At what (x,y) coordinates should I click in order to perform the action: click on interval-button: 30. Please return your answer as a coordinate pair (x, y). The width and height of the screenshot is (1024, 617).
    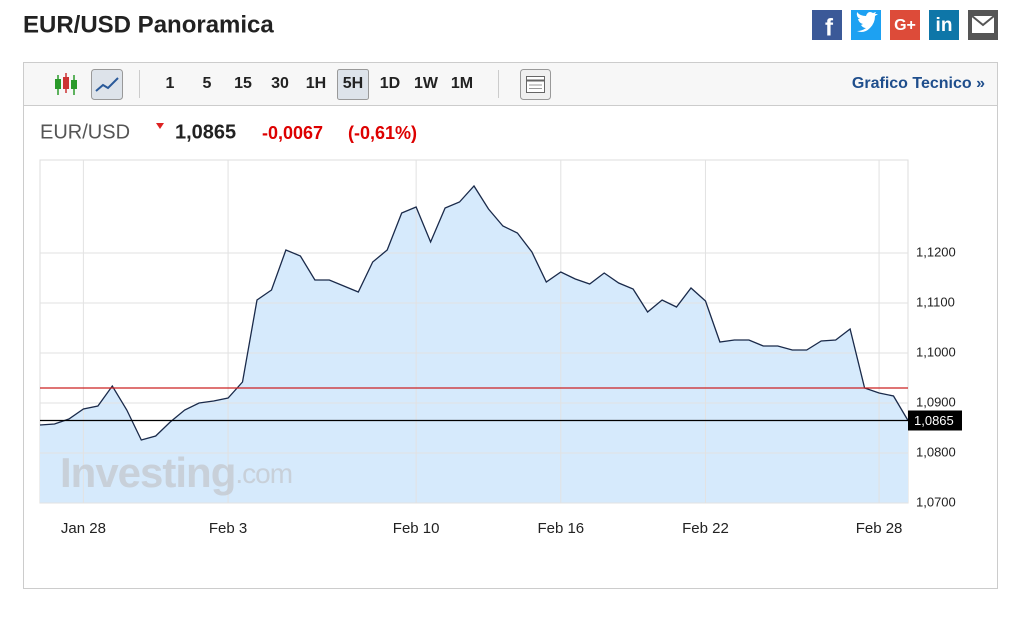
    Looking at the image, I should click on (280, 83).